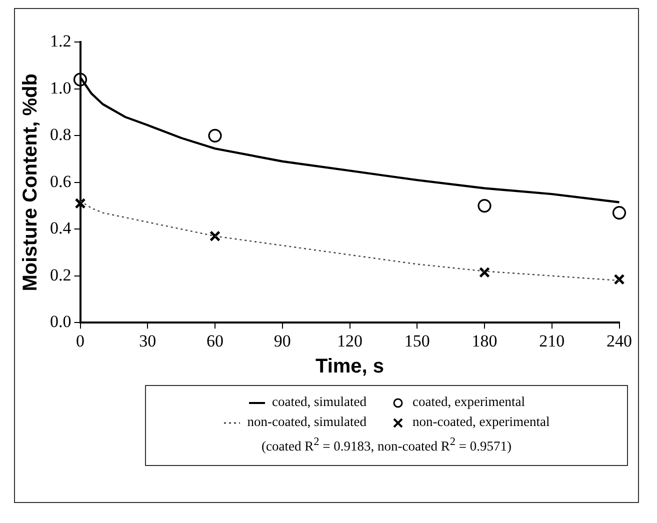 Image resolution: width=657 pixels, height=523 pixels. Describe the element at coordinates (468, 401) in the screenshot. I see `legend-label: coated, experimental` at that location.